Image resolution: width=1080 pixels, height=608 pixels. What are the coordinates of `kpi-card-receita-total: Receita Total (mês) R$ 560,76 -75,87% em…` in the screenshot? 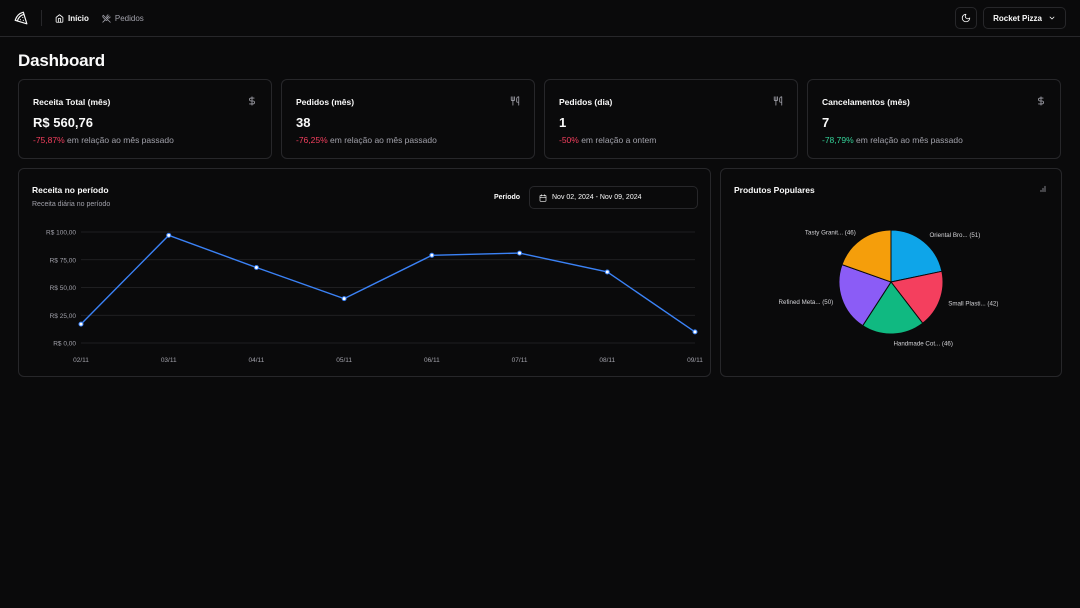 It's located at (145, 119).